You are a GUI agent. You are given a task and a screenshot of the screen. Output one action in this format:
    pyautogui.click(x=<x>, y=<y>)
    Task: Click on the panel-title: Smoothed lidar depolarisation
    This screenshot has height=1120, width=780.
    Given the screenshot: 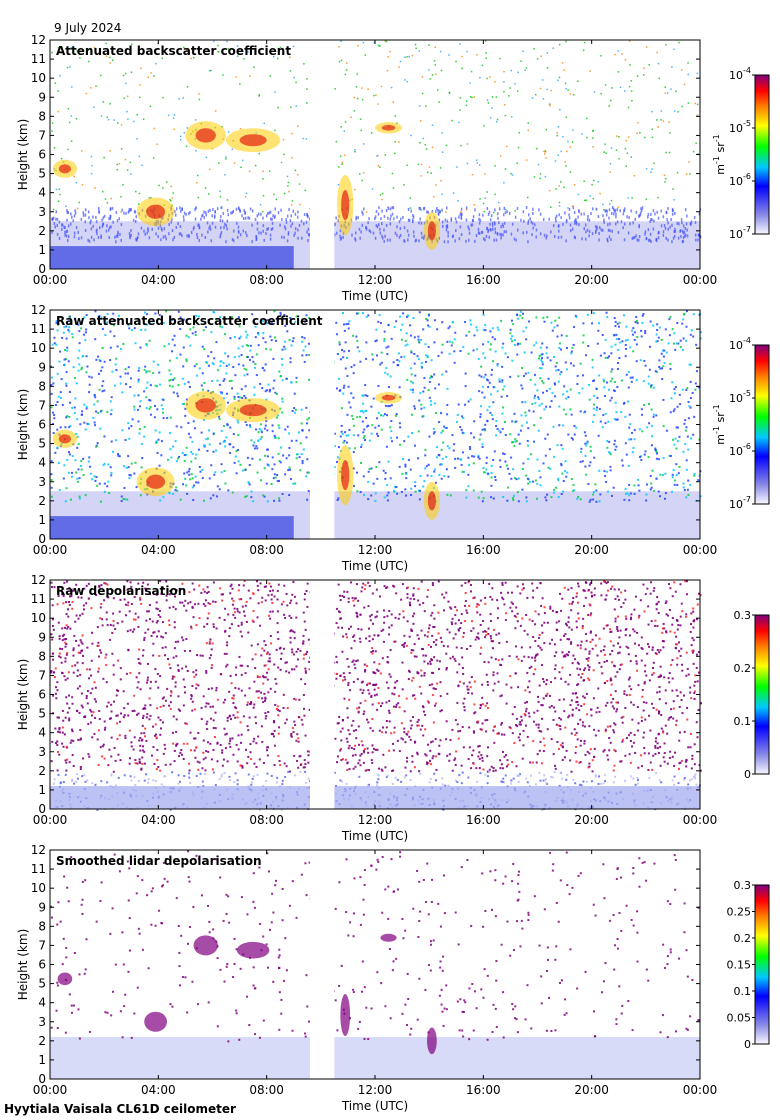 What is the action you would take?
    pyautogui.click(x=159, y=861)
    